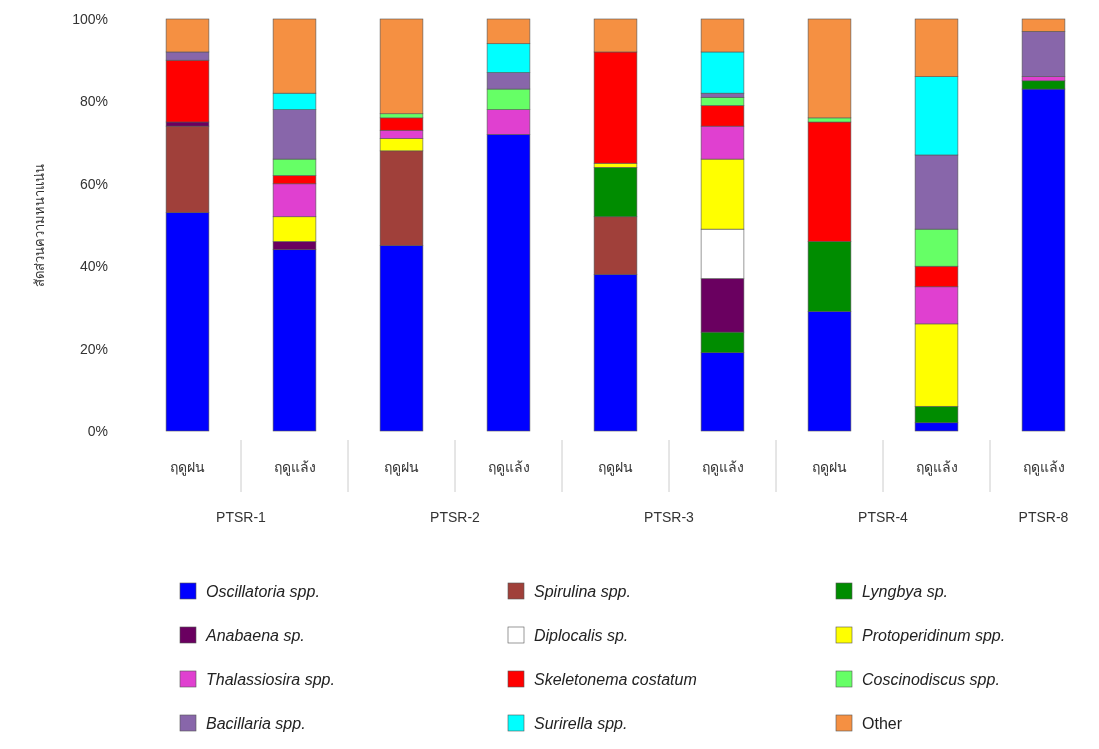 Image resolution: width=1099 pixels, height=749 pixels. What do you see at coordinates (934, 635) in the screenshot?
I see `legend-label: Protoperidinum spp.` at bounding box center [934, 635].